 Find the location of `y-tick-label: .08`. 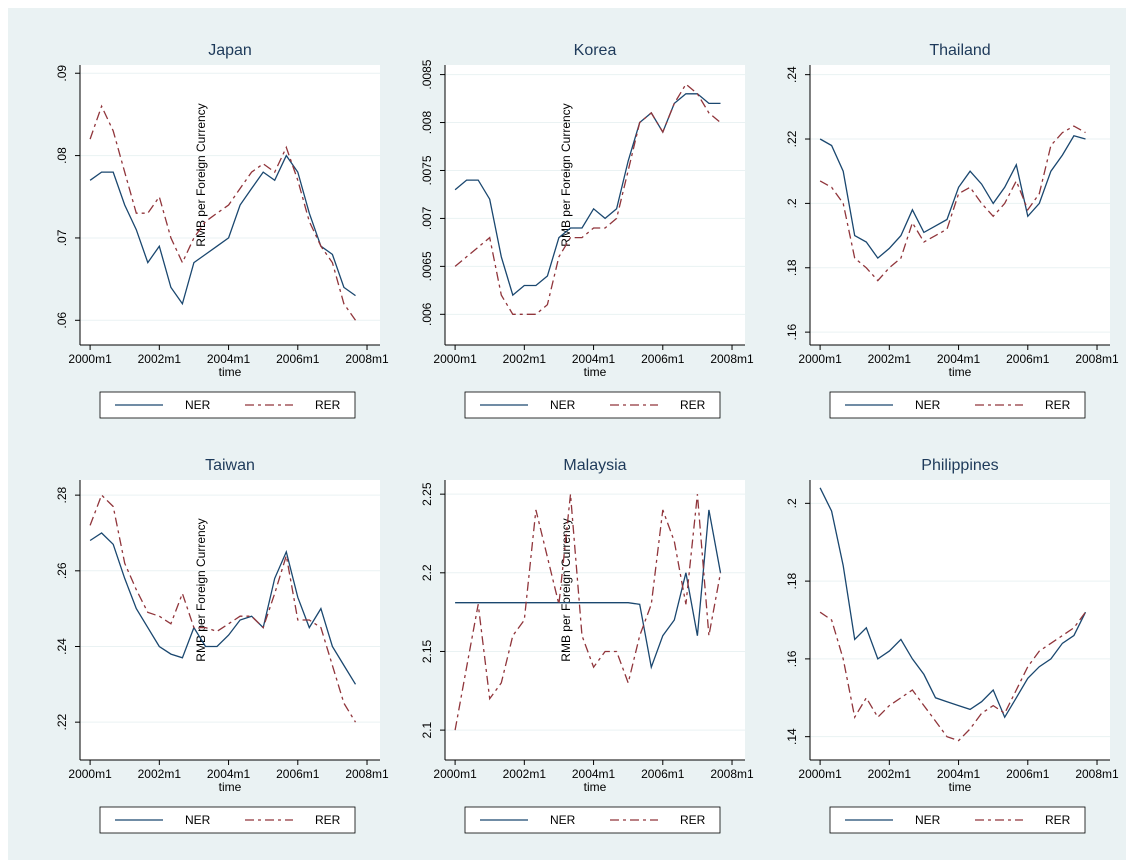

y-tick-label: .08 is located at coordinates (62, 155).